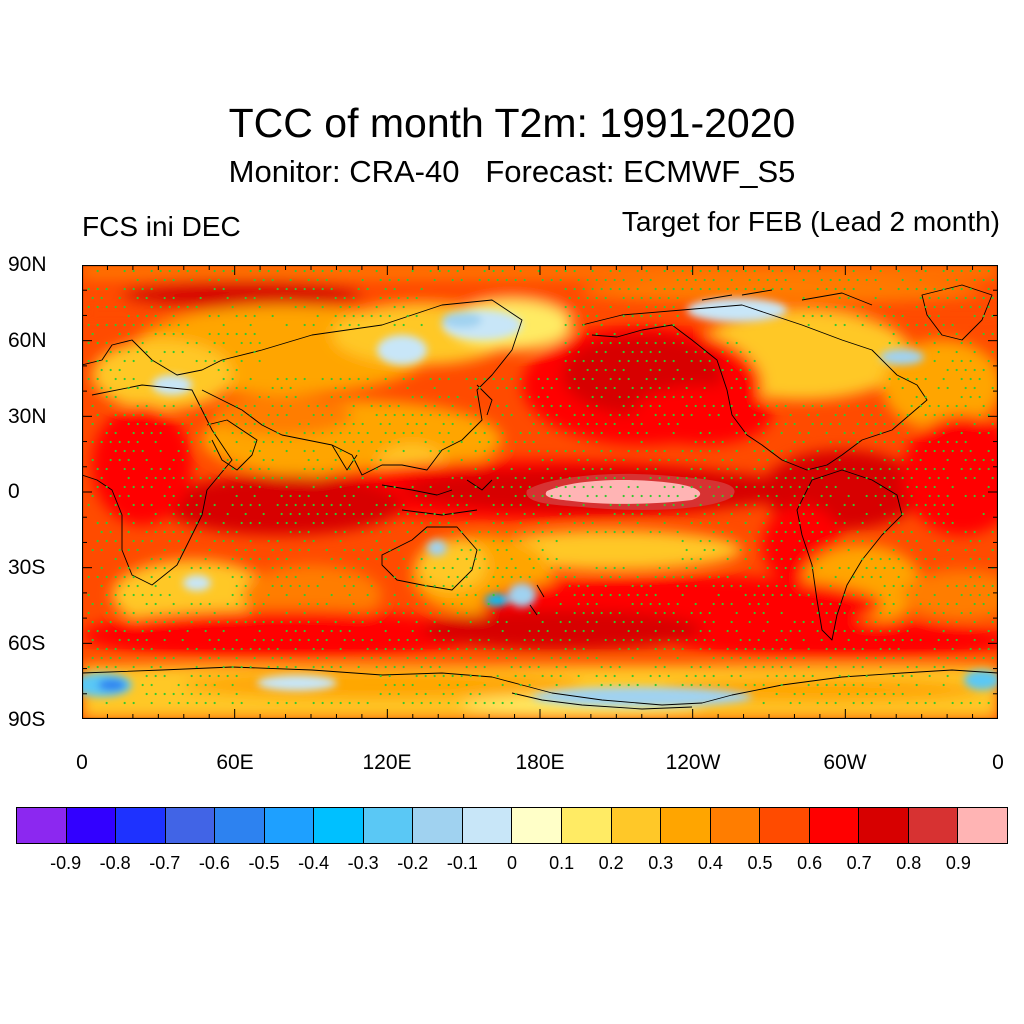 The height and width of the screenshot is (1024, 1024). Describe the element at coordinates (760, 863) in the screenshot. I see `colorbar-label: 0.5` at that location.